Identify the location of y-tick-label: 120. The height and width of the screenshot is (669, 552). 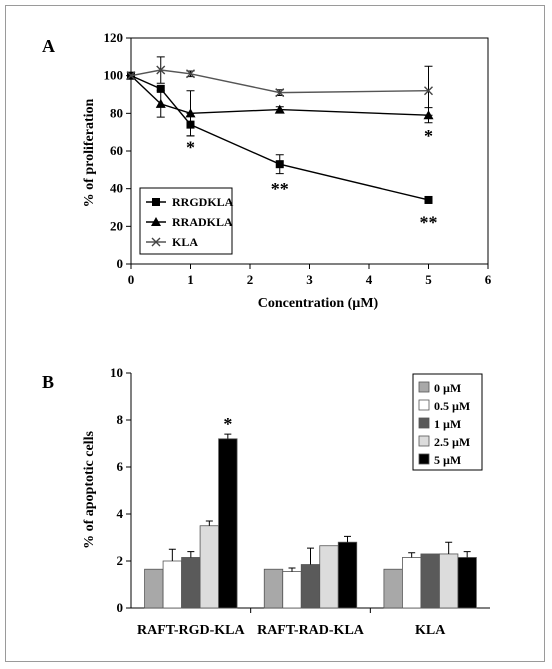
(114, 37).